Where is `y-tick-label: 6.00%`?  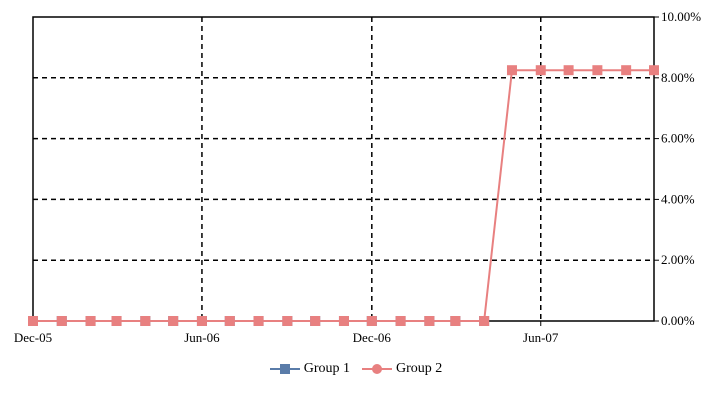
y-tick-label: 6.00% is located at coordinates (678, 138).